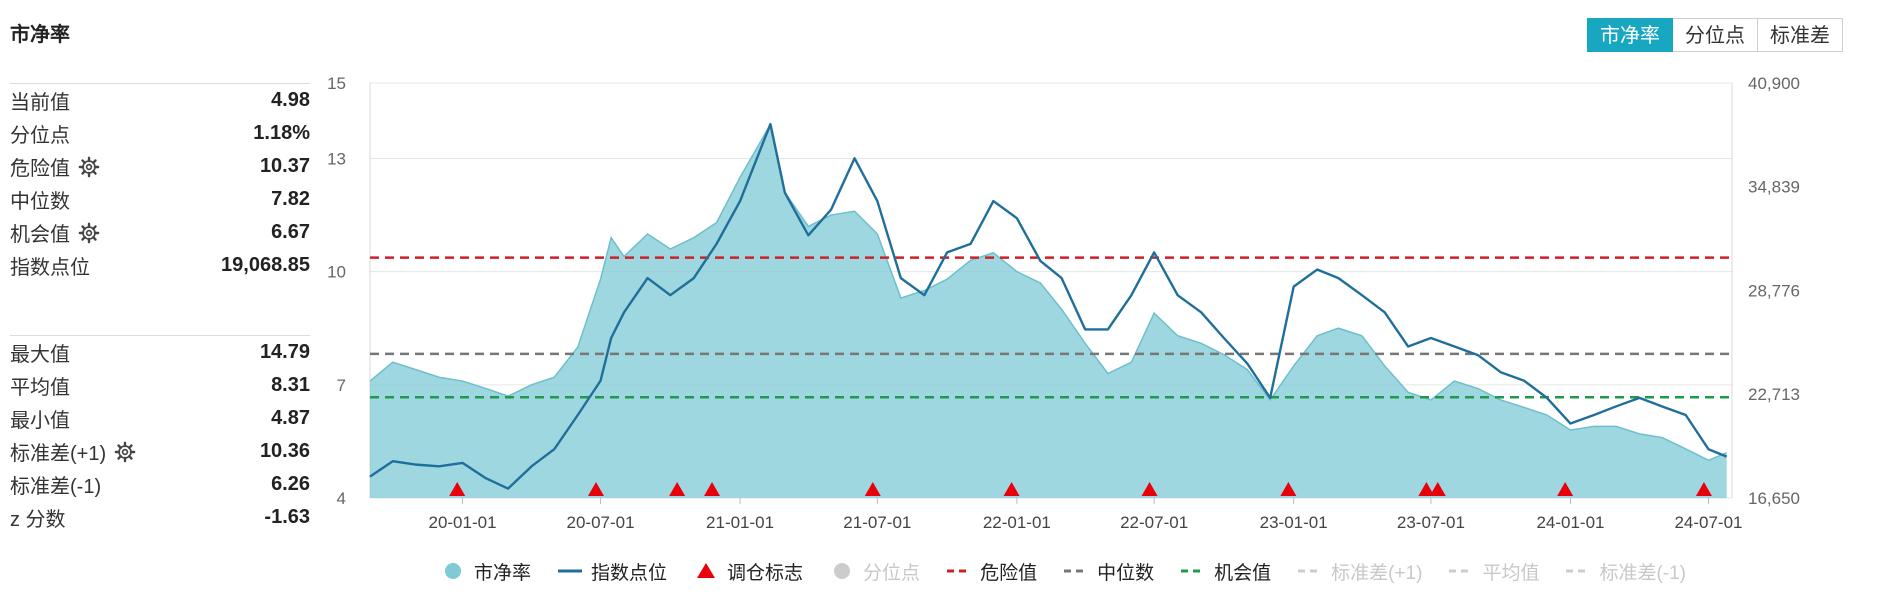 This screenshot has height=604, width=1888. I want to click on legend-label: 市净率, so click(503, 573).